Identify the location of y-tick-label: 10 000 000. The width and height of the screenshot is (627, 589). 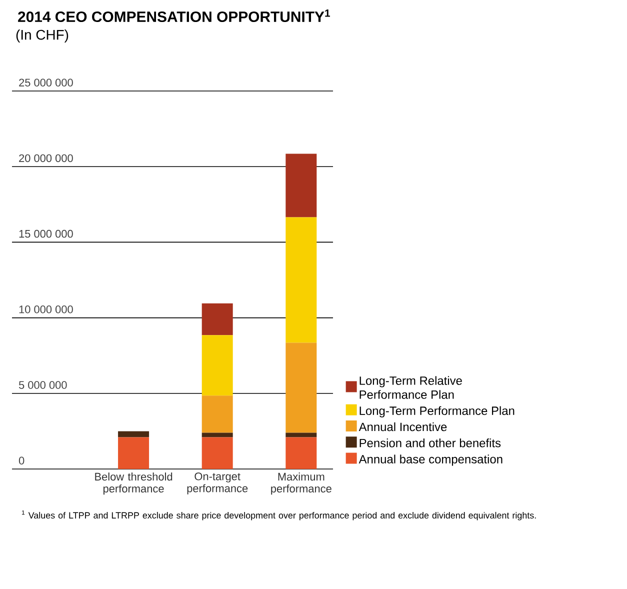
(46, 310).